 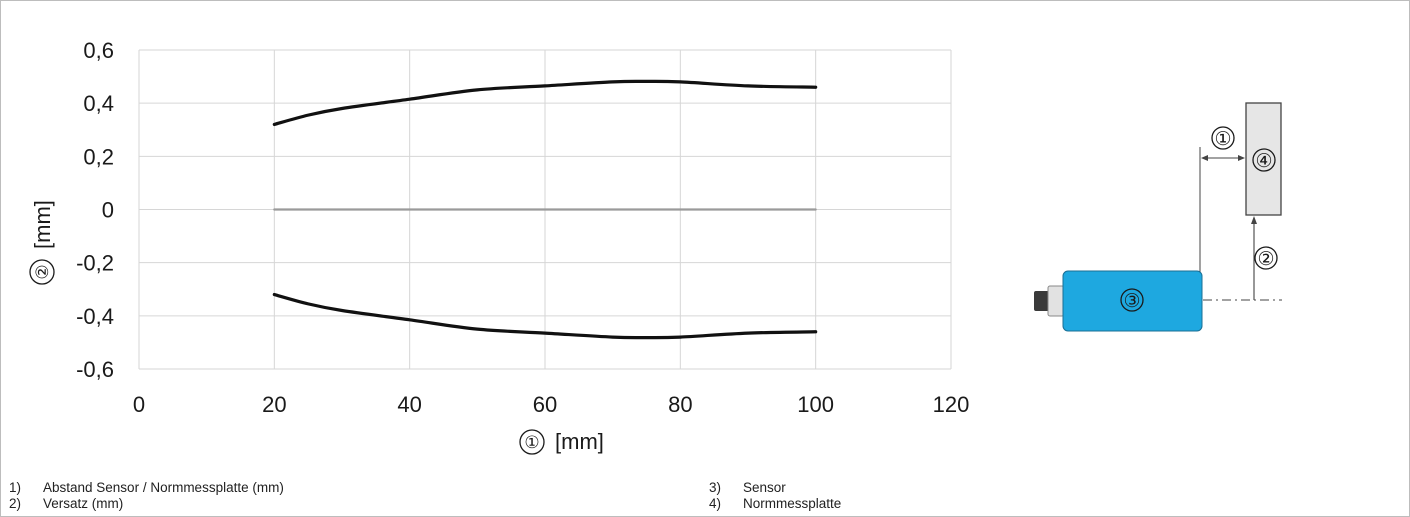 I want to click on x-tick-label: 40, so click(x=409, y=404).